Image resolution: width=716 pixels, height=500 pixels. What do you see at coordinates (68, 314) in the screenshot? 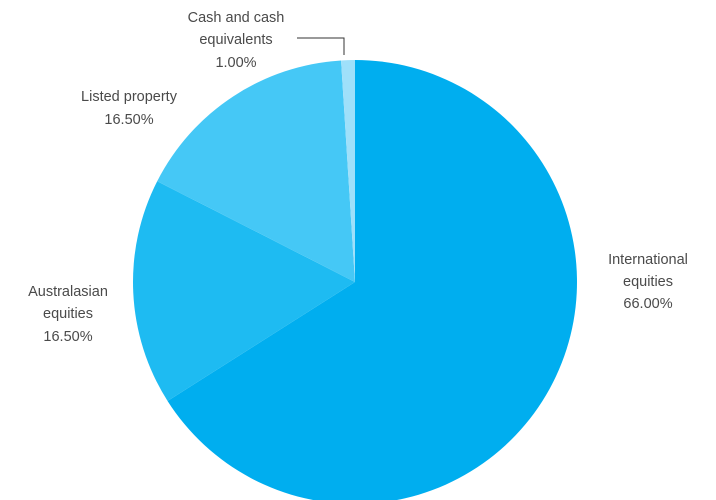
I see `label-australasian-equities-line2: equities` at bounding box center [68, 314].